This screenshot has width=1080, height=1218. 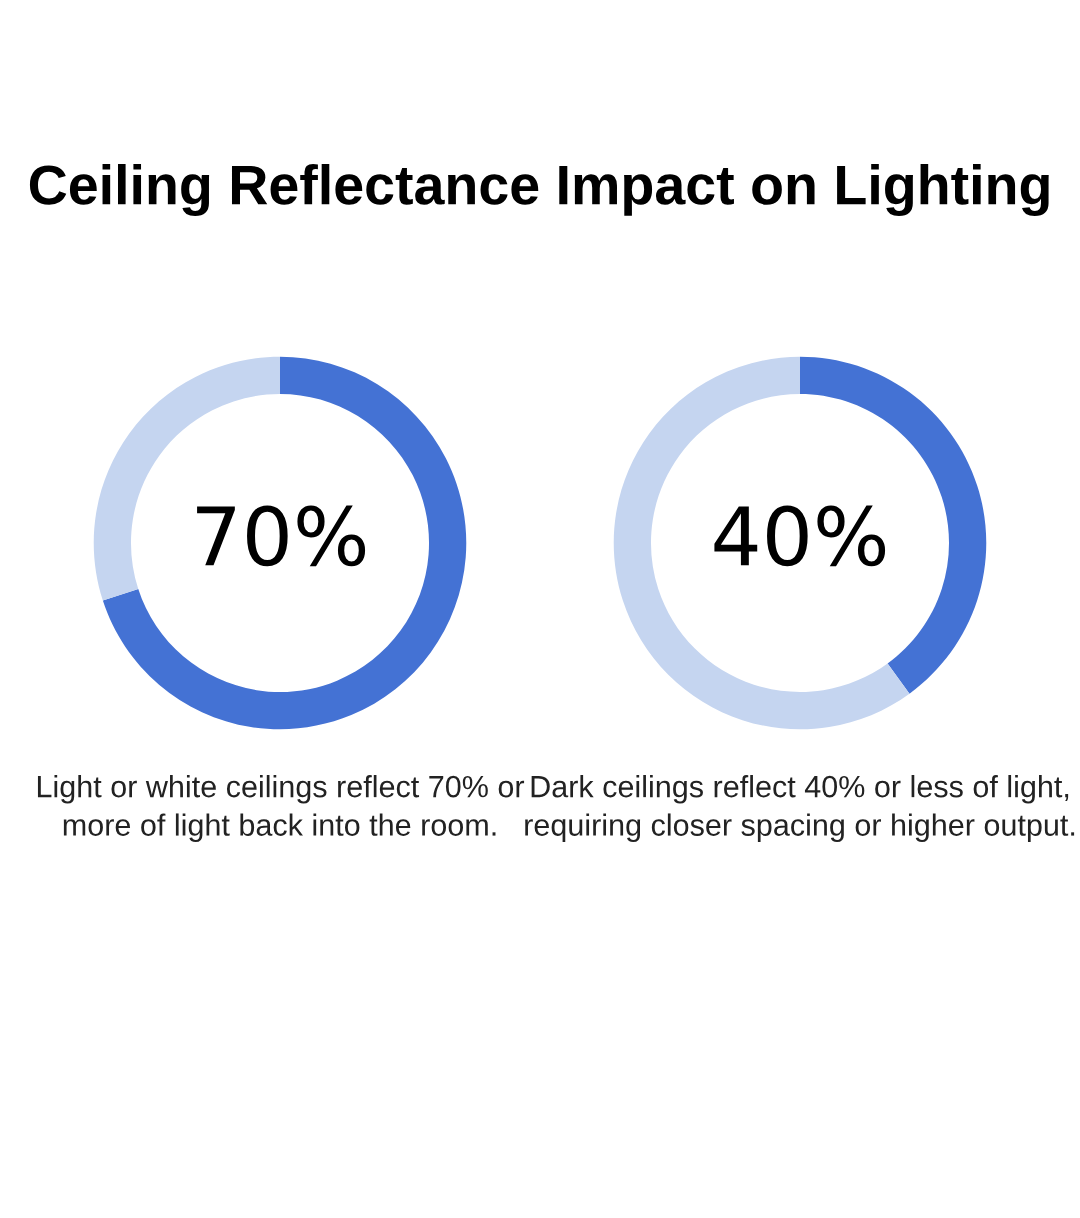 What do you see at coordinates (539, 190) in the screenshot?
I see `chart-title: Ceiling Reflectance Impact on Lighting` at bounding box center [539, 190].